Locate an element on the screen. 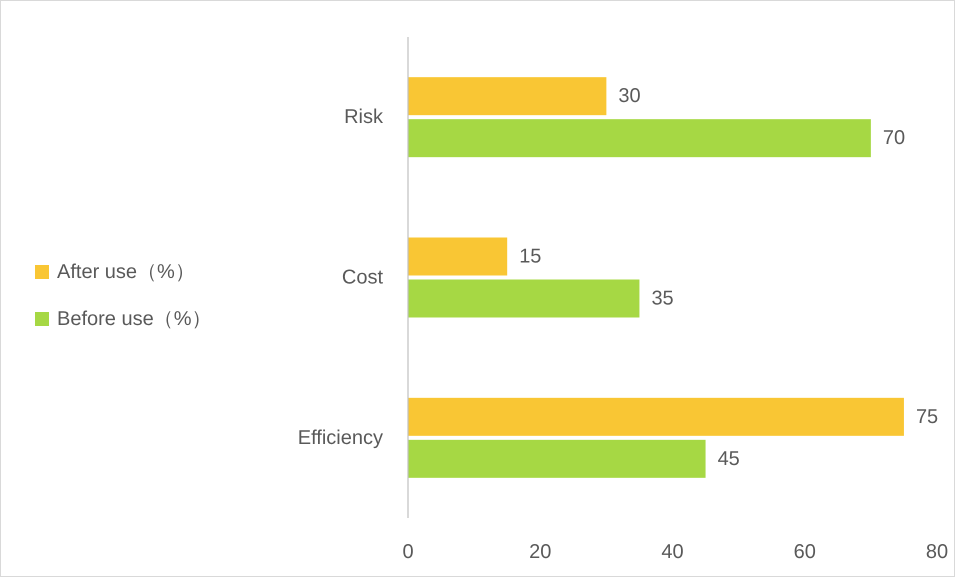 Image resolution: width=955 pixels, height=577 pixels. y-tick-label: Risk is located at coordinates (364, 117).